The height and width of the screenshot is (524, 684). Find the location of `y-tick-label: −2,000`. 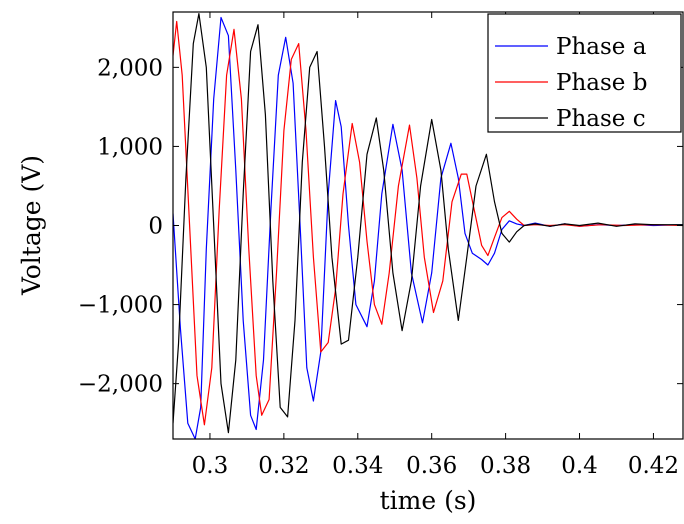

y-tick-label: −2,000 is located at coordinates (120, 385).